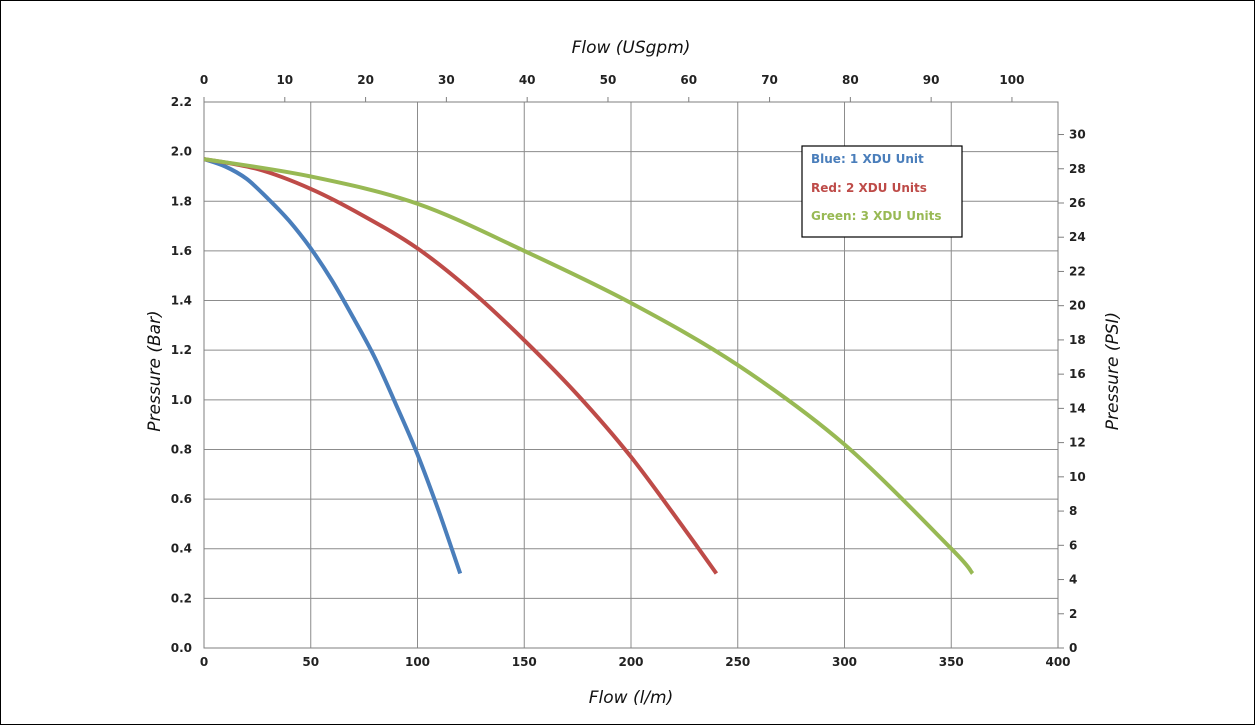  I want to click on y-tick-label: 1.6, so click(181, 251).